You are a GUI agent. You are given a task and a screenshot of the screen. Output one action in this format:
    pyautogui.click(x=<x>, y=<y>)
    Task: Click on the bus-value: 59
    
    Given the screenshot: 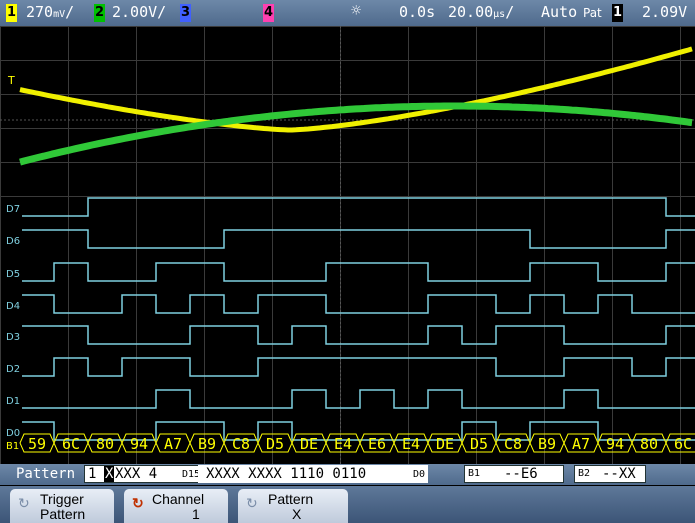 What is the action you would take?
    pyautogui.click(x=37, y=444)
    